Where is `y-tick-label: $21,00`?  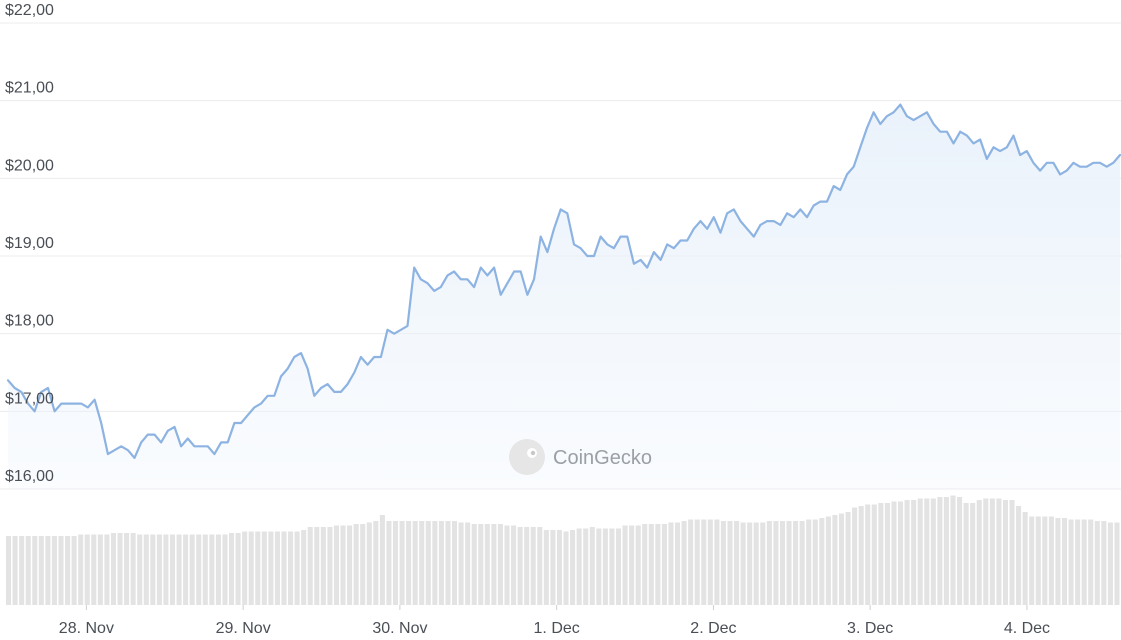 y-tick-label: $21,00 is located at coordinates (29, 88).